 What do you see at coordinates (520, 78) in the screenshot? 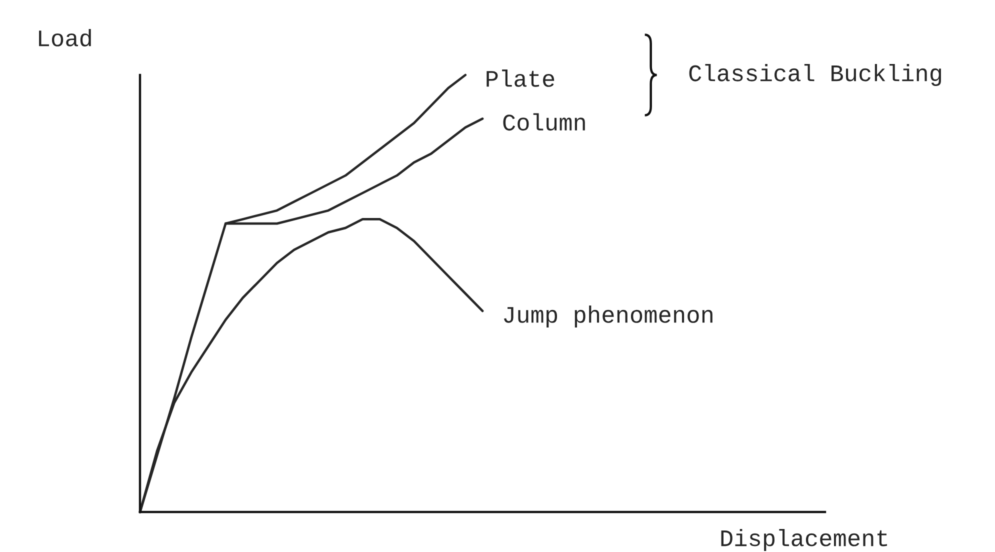
I see `series-label: Plate` at bounding box center [520, 78].